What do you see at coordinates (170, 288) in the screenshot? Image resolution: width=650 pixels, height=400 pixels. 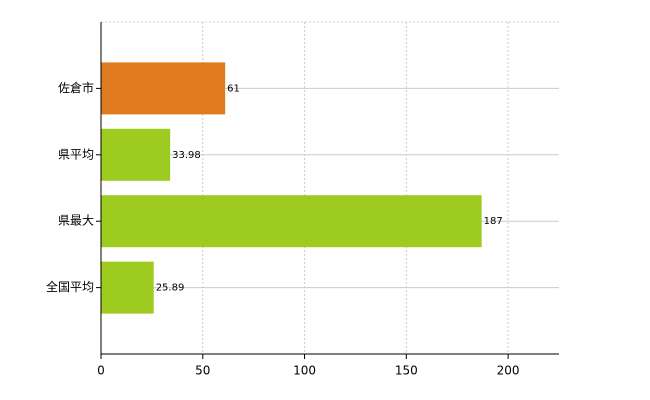 I see `value-label: 25.89` at bounding box center [170, 288].